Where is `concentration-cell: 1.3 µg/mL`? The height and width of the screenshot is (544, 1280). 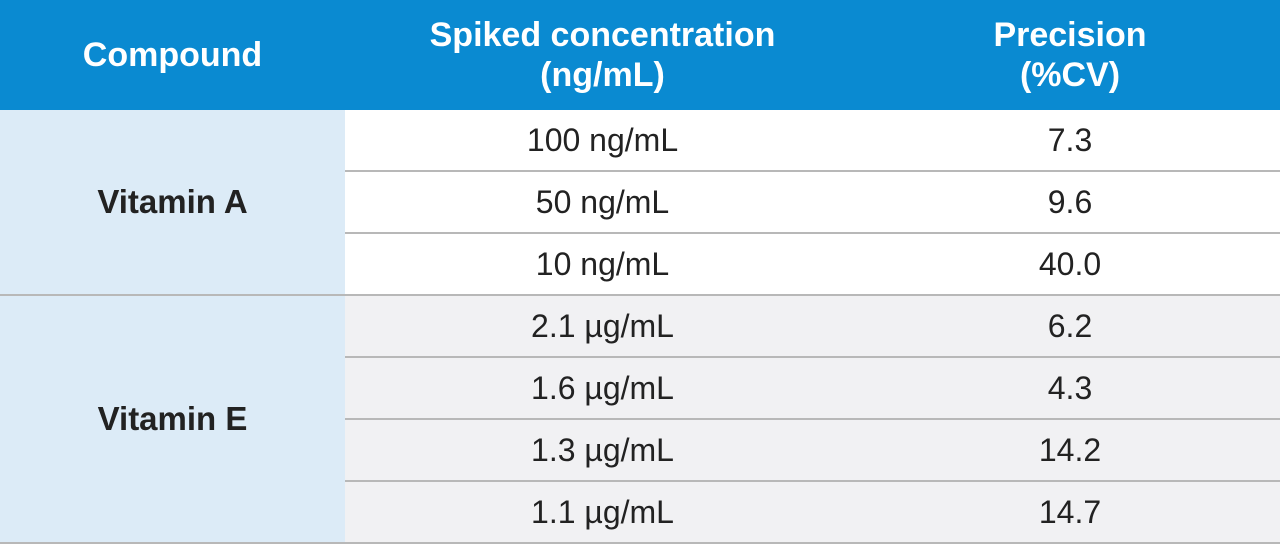 concentration-cell: 1.3 µg/mL is located at coordinates (602, 450).